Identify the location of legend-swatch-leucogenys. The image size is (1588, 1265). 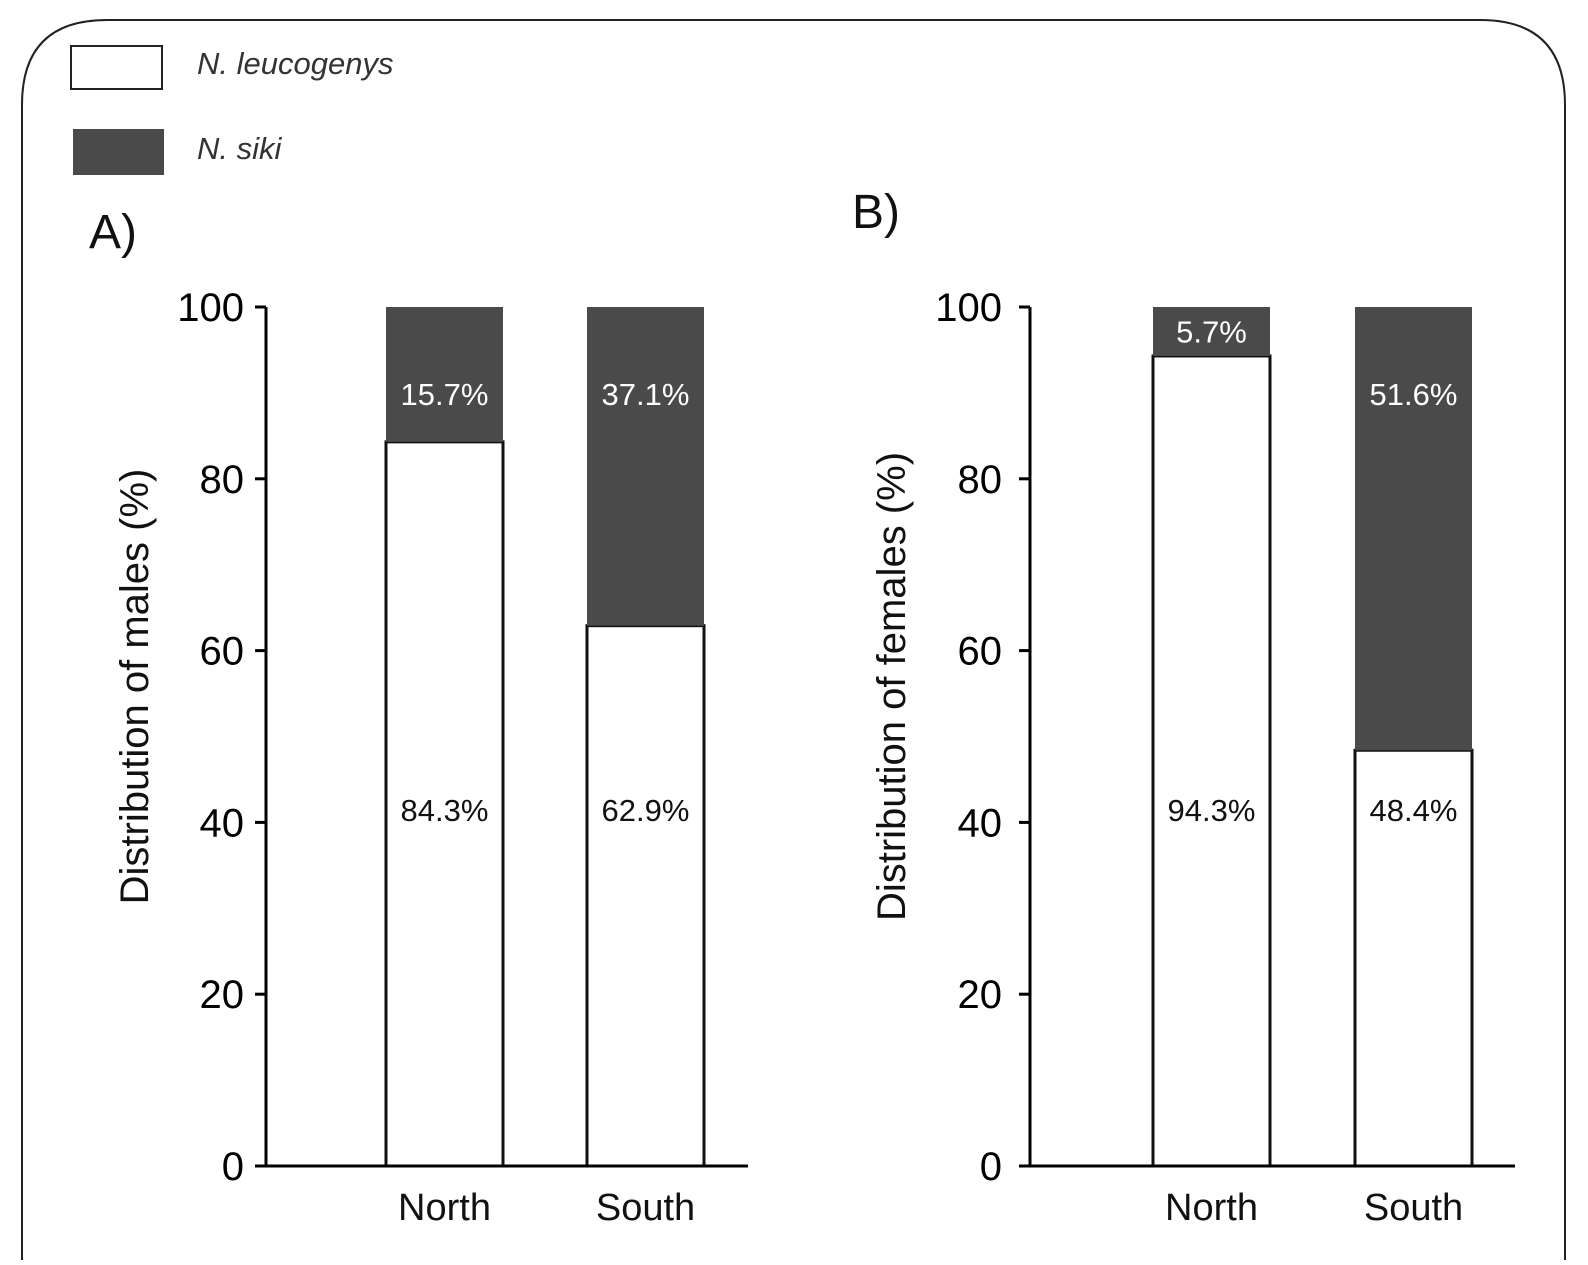
(116, 67).